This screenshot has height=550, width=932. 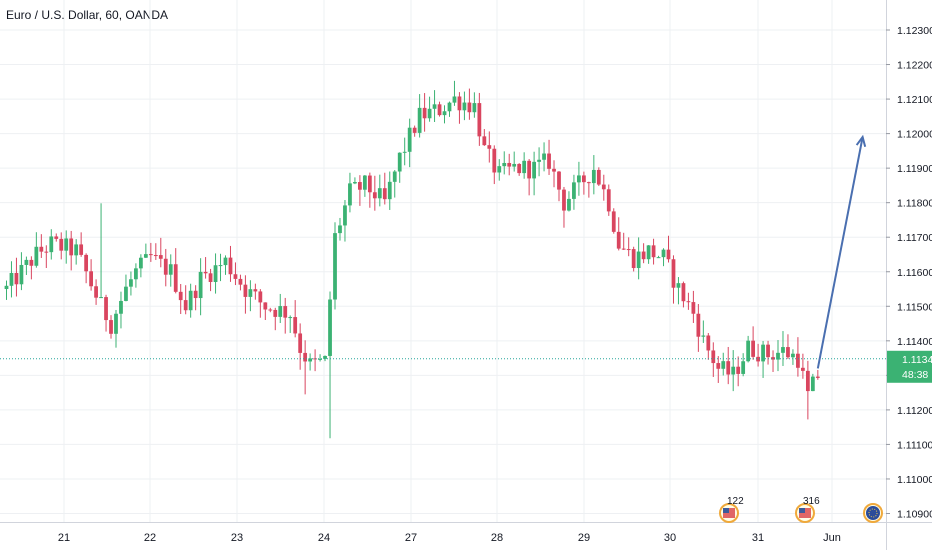 What do you see at coordinates (914, 307) in the screenshot?
I see `y-tick-label: 1.11500` at bounding box center [914, 307].